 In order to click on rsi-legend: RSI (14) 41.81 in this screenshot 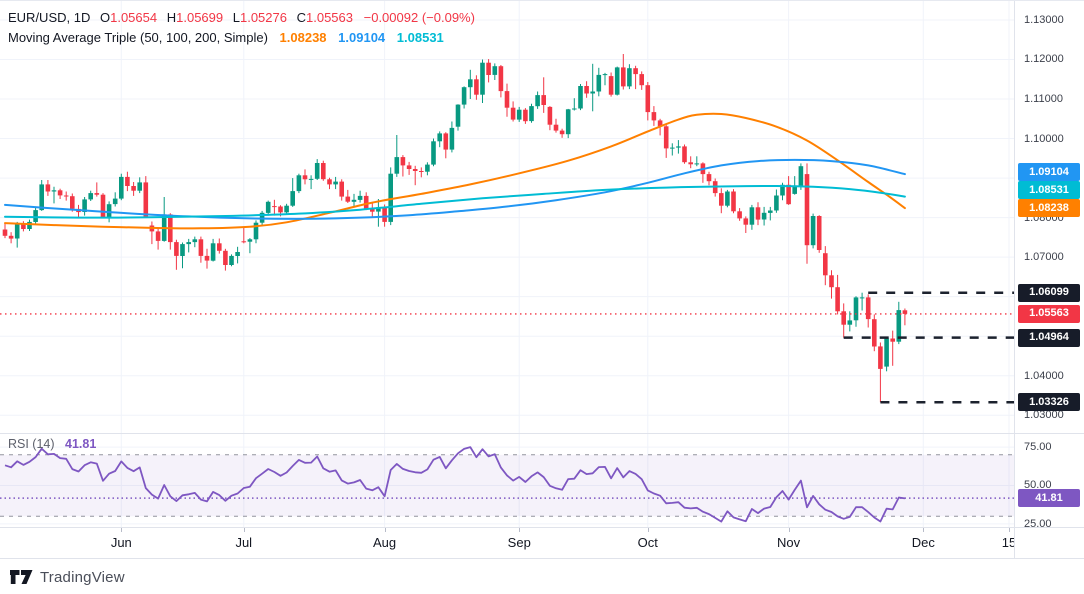, I will do `click(52, 444)`.